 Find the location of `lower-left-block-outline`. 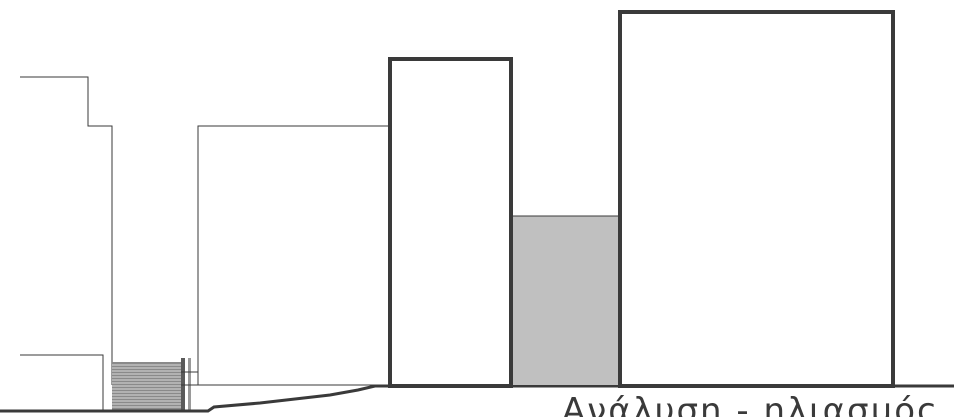

lower-left-block-outline is located at coordinates (62, 382).